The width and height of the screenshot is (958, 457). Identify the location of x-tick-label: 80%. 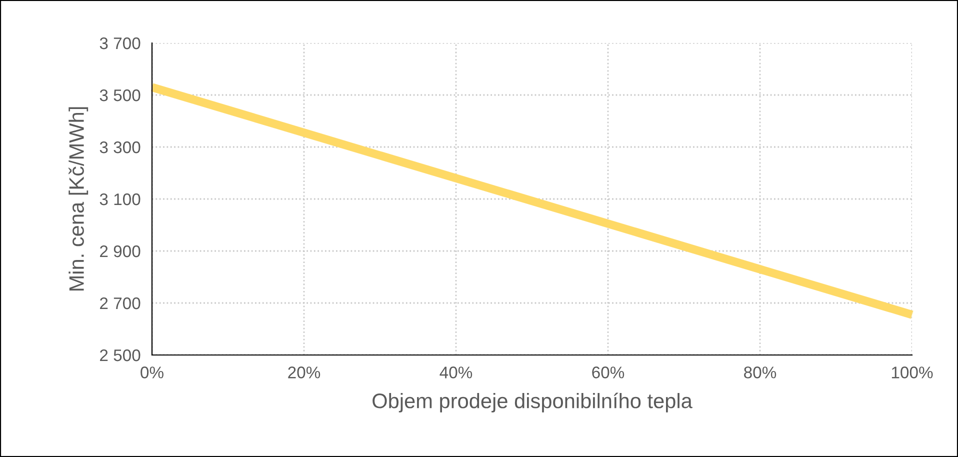
(760, 372).